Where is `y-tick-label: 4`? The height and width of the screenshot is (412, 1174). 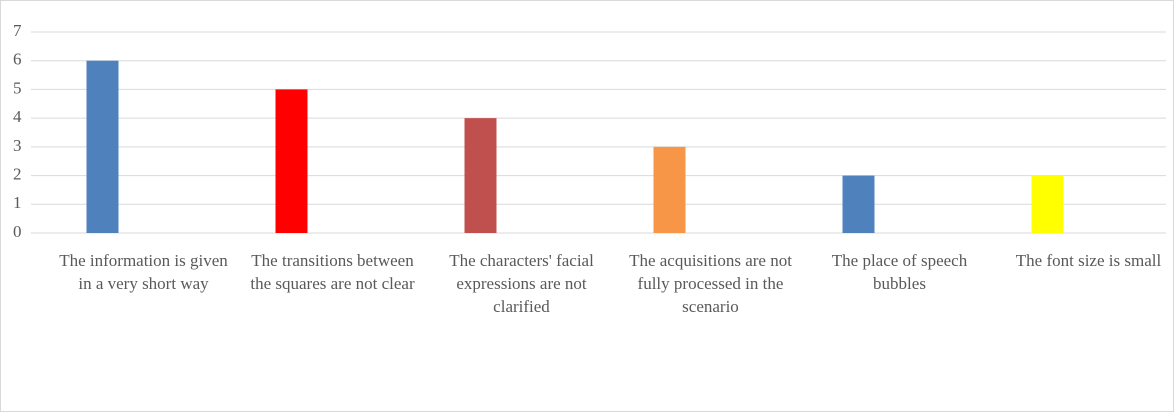 y-tick-label: 4 is located at coordinates (17, 116).